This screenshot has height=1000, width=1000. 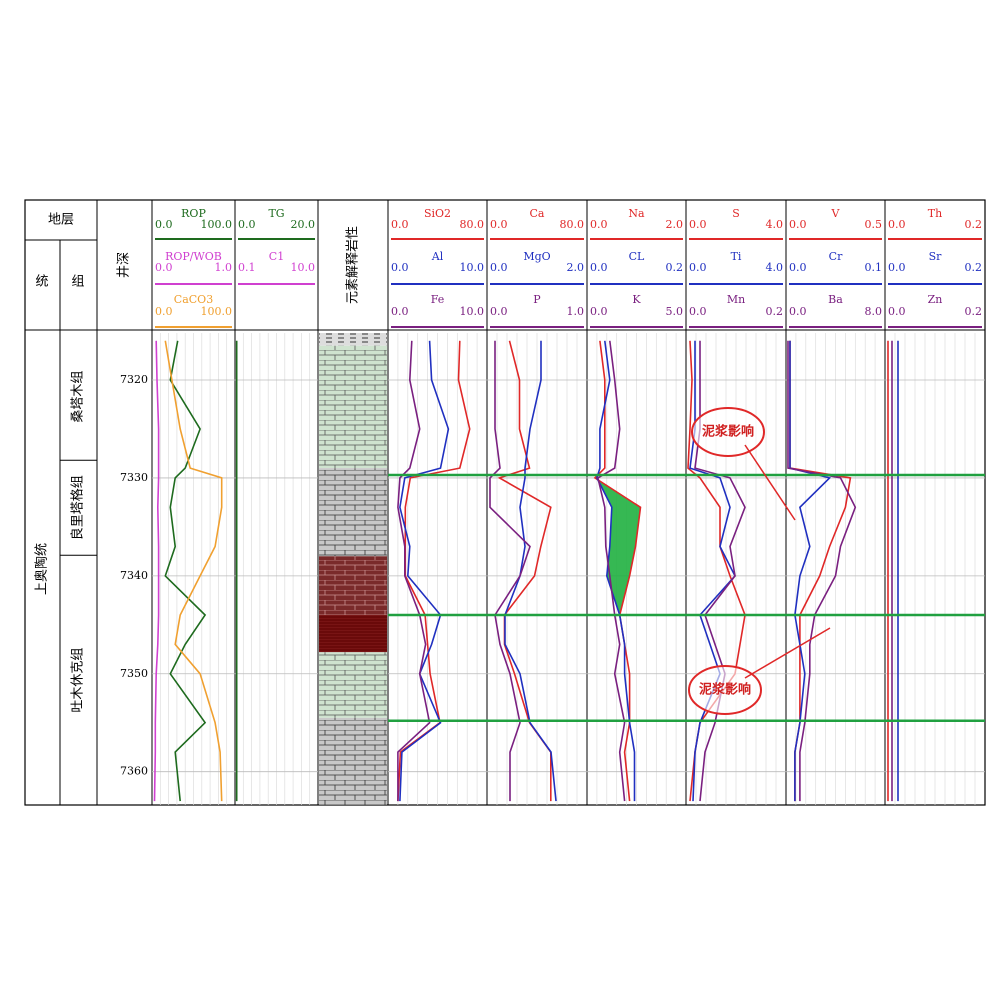 I want to click on series-header: 统, so click(x=41, y=282).